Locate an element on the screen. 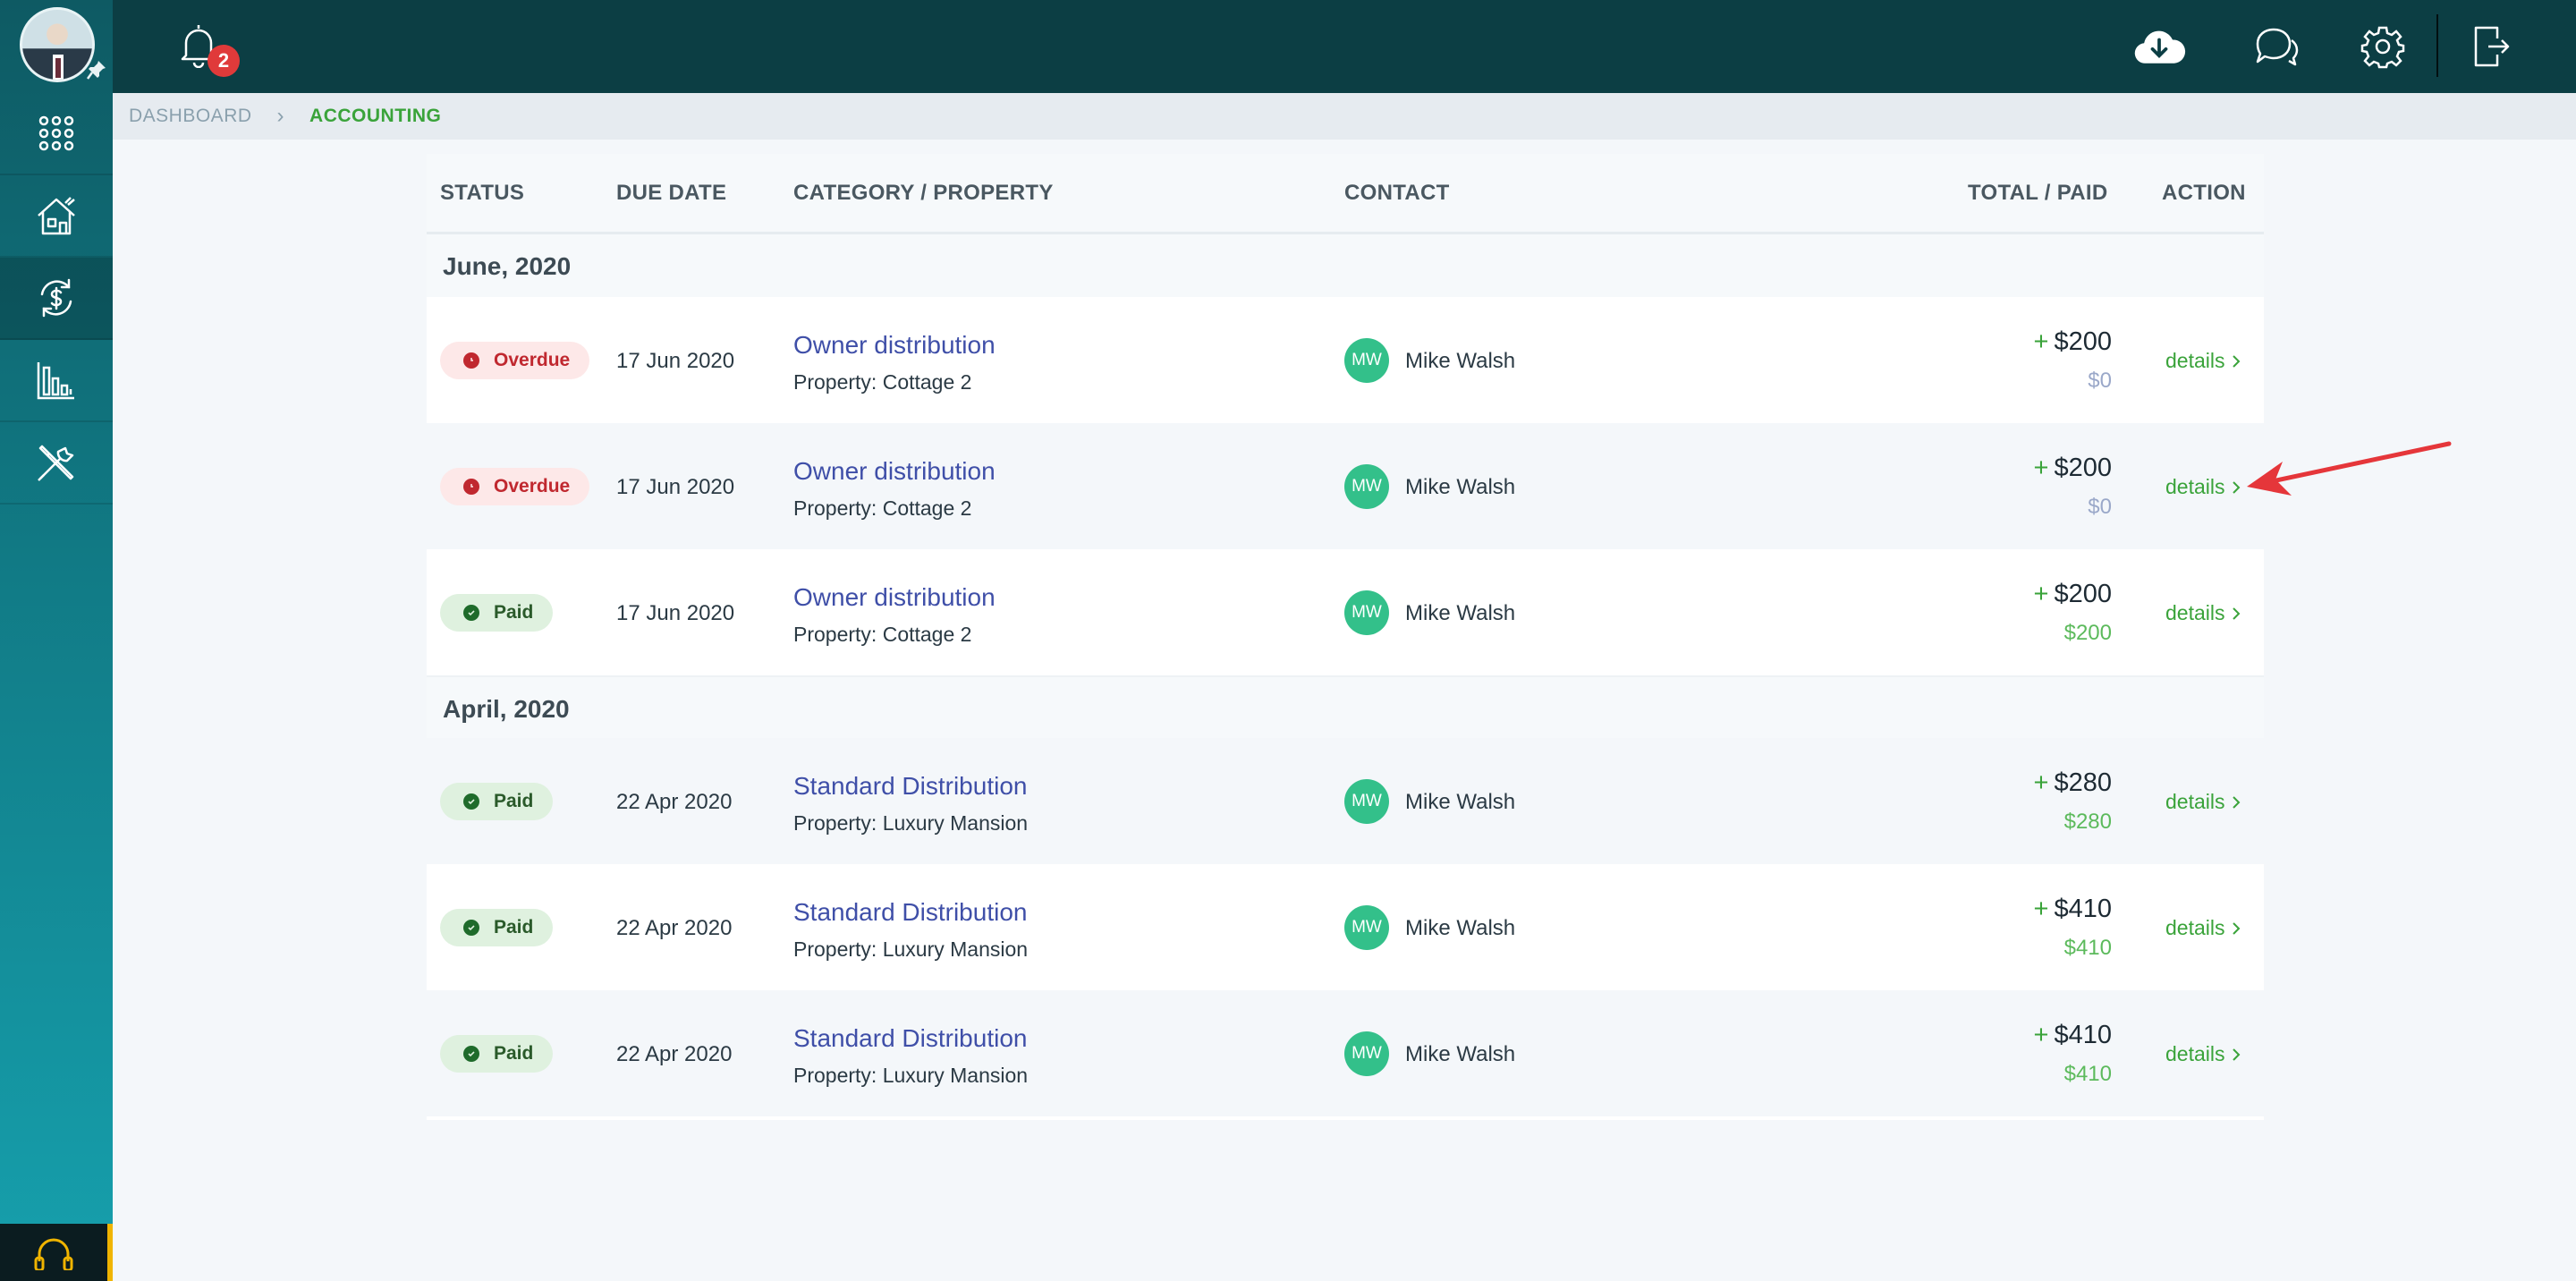 The width and height of the screenshot is (2576, 1281). cloud-download-icon is located at coordinates (2160, 47).